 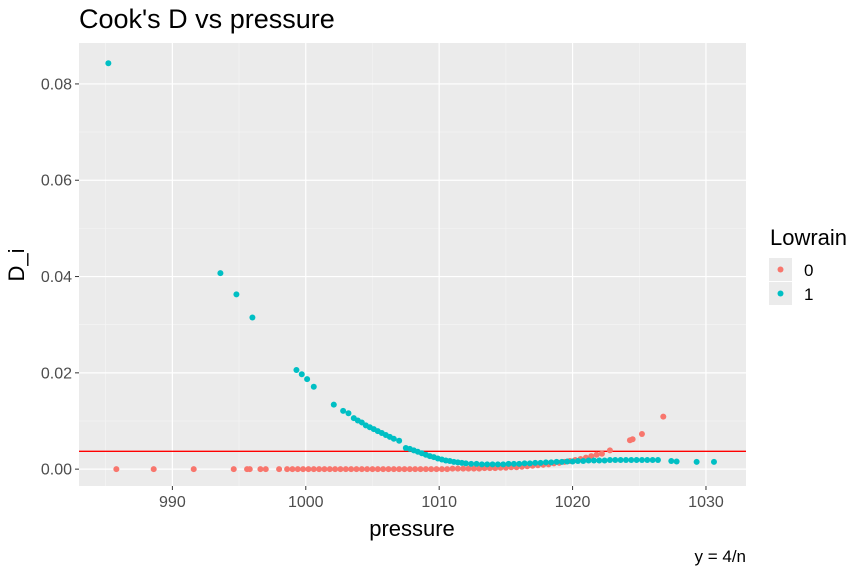 I want to click on x-tick-label: 1000, so click(x=306, y=502).